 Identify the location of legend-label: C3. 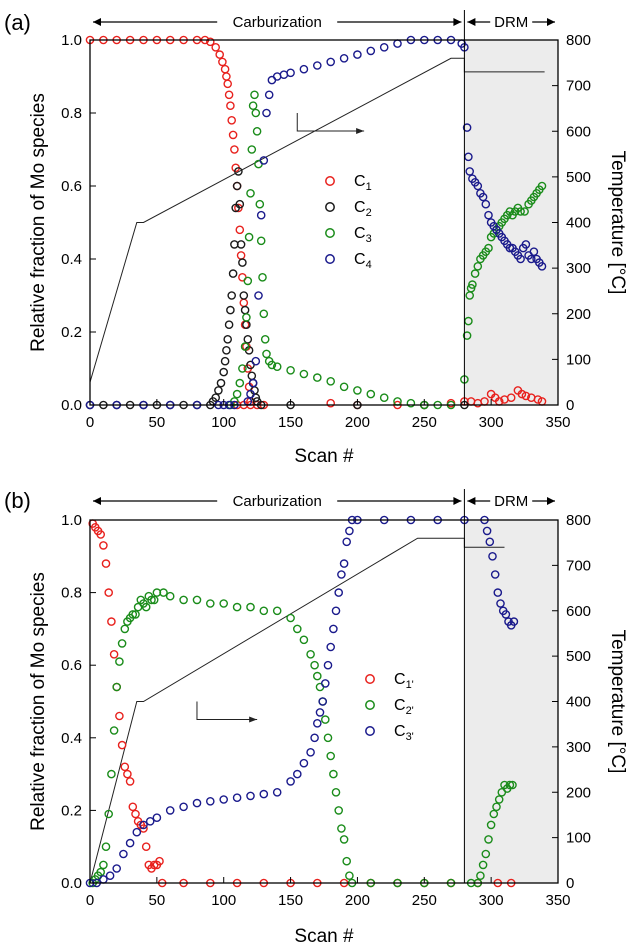
(363, 235).